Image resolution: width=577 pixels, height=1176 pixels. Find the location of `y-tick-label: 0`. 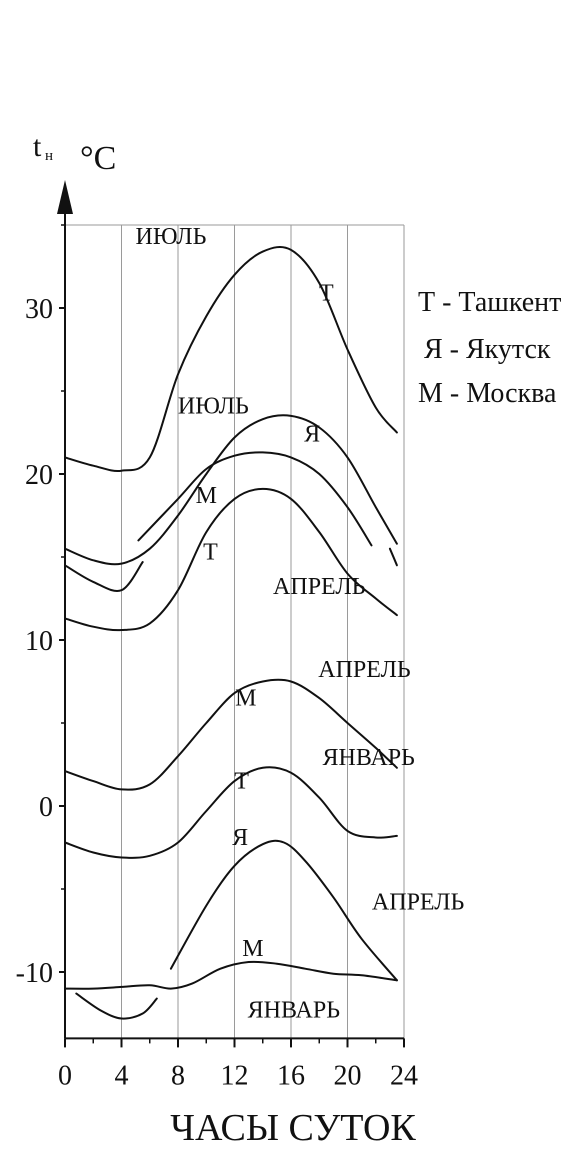

y-tick-label: 0 is located at coordinates (46, 807).